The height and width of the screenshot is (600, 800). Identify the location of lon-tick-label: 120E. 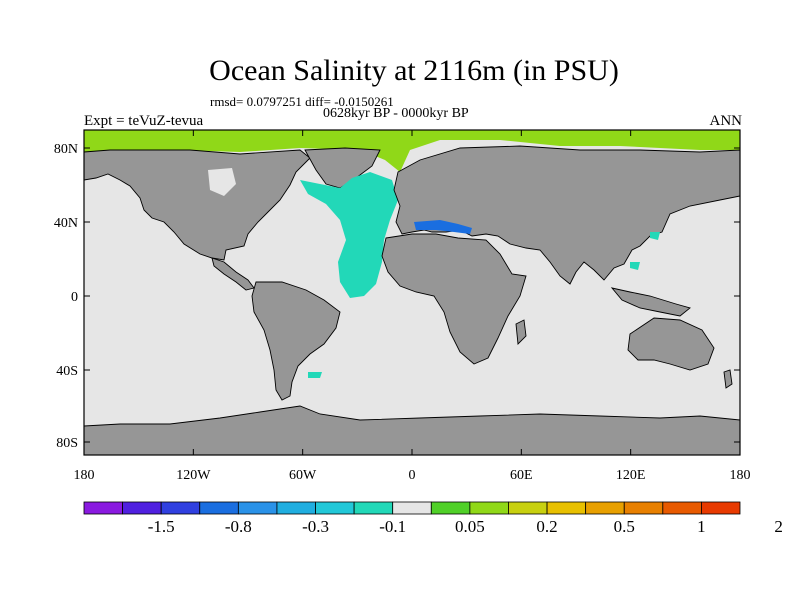
(631, 475).